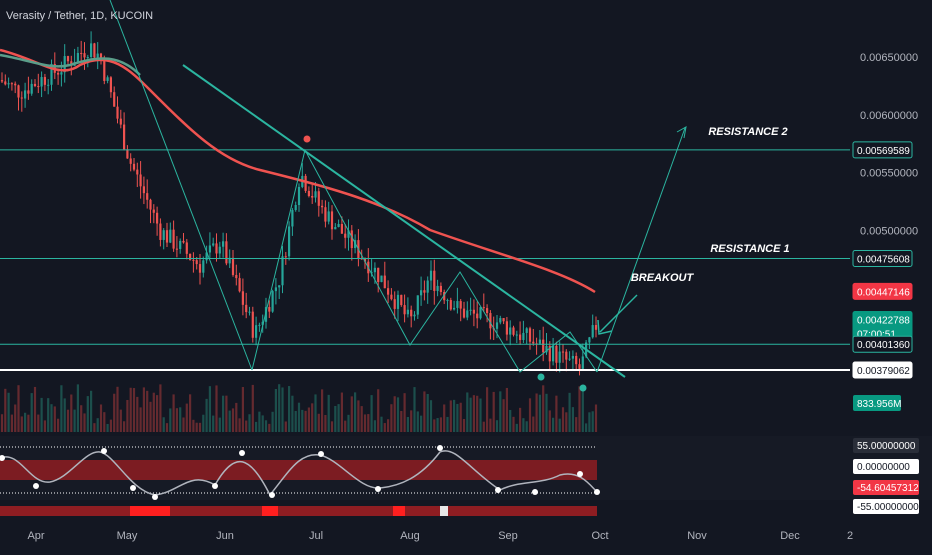  I want to click on osc-label: -55.00000000, so click(888, 507).